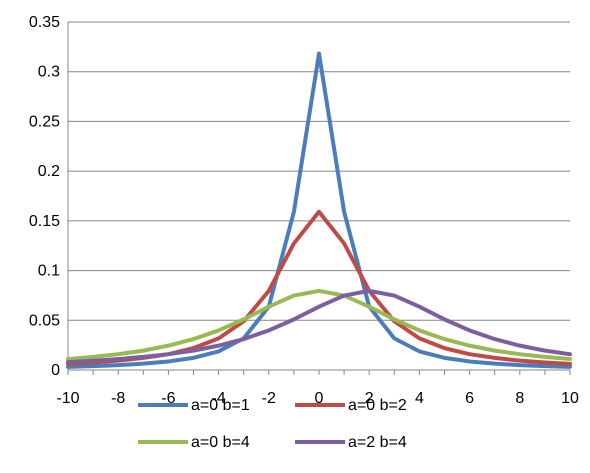 This screenshot has height=473, width=590. What do you see at coordinates (49, 171) in the screenshot?
I see `y-tick-label: 0.2` at bounding box center [49, 171].